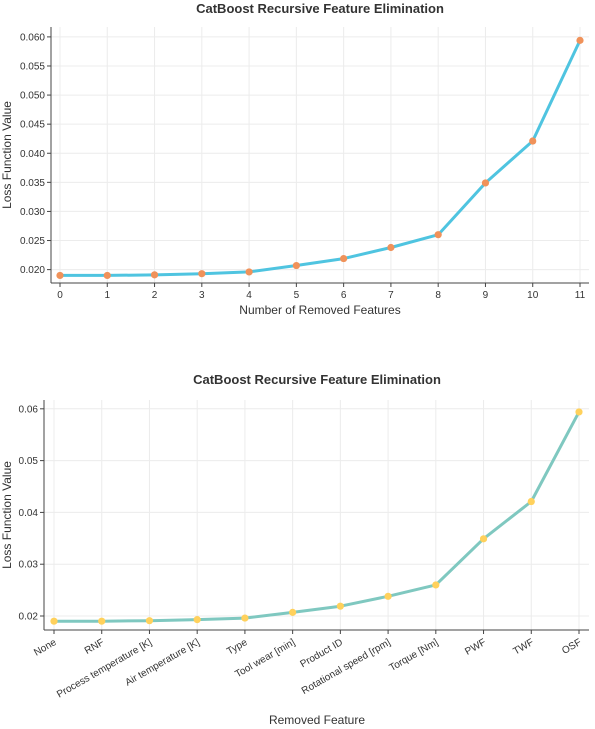  I want to click on chart1-y-tick-label: 0.025, so click(32, 241).